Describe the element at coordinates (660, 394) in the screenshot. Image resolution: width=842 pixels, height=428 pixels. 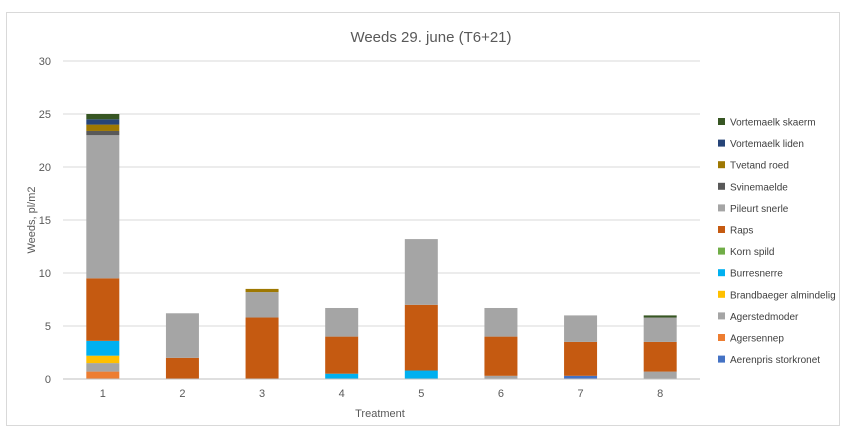
I see `x-tick-label: 8` at that location.